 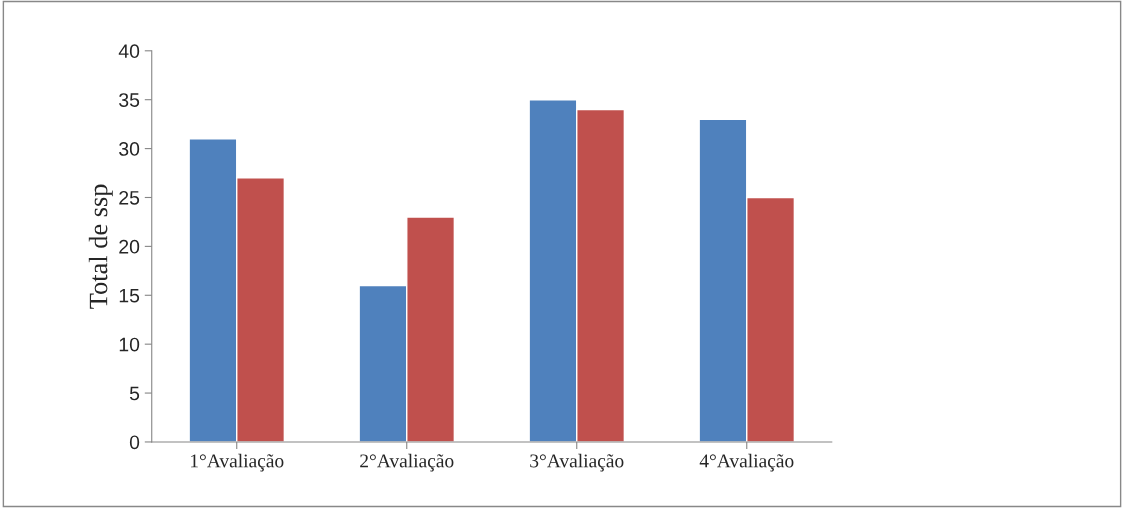 What do you see at coordinates (129, 100) in the screenshot?
I see `y-tick-label: 35` at bounding box center [129, 100].